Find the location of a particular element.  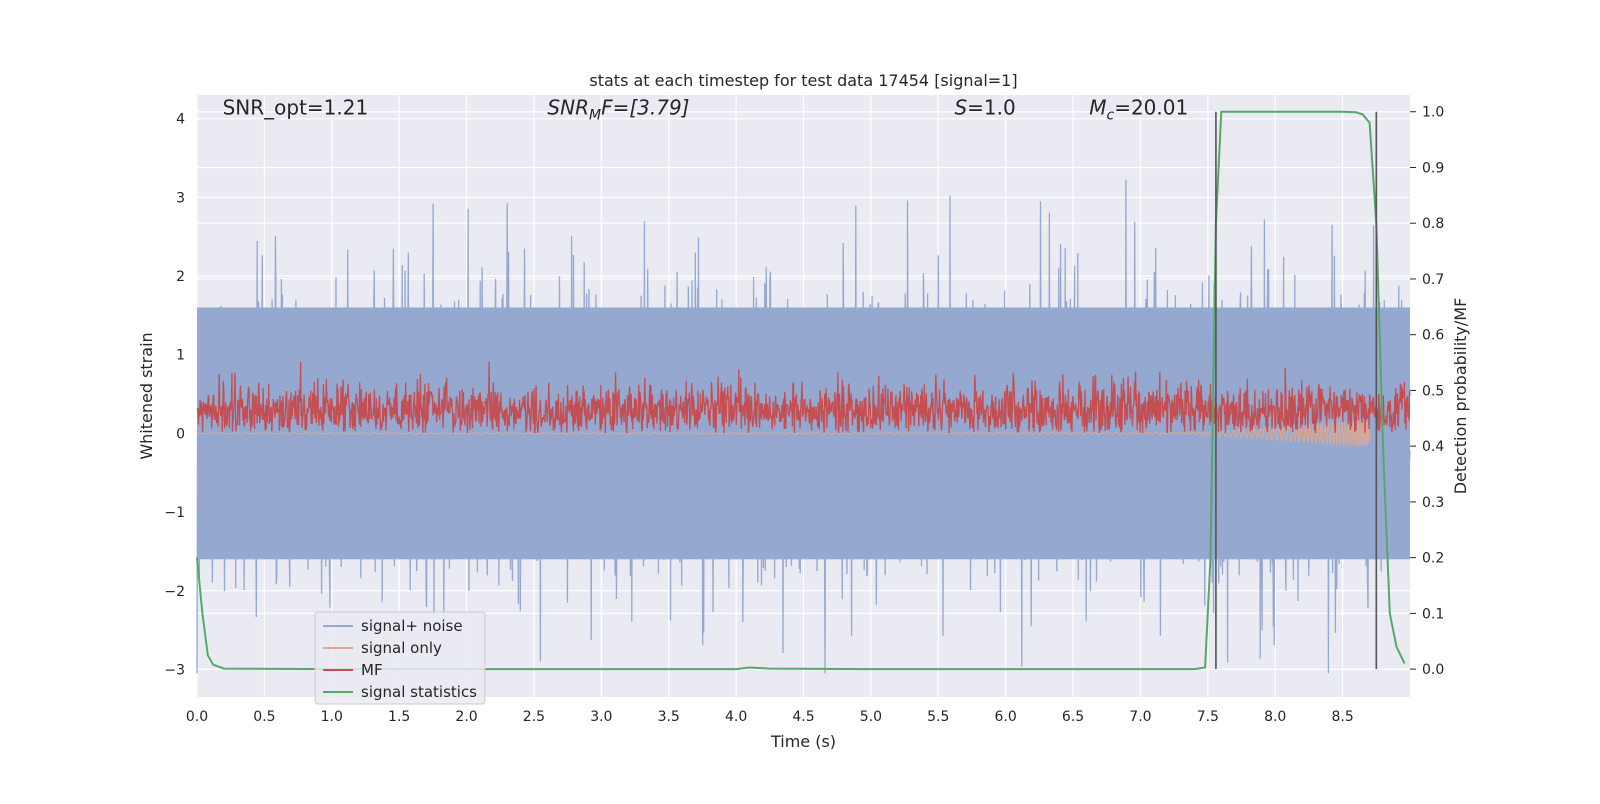

legend-label: MF is located at coordinates (372, 670).